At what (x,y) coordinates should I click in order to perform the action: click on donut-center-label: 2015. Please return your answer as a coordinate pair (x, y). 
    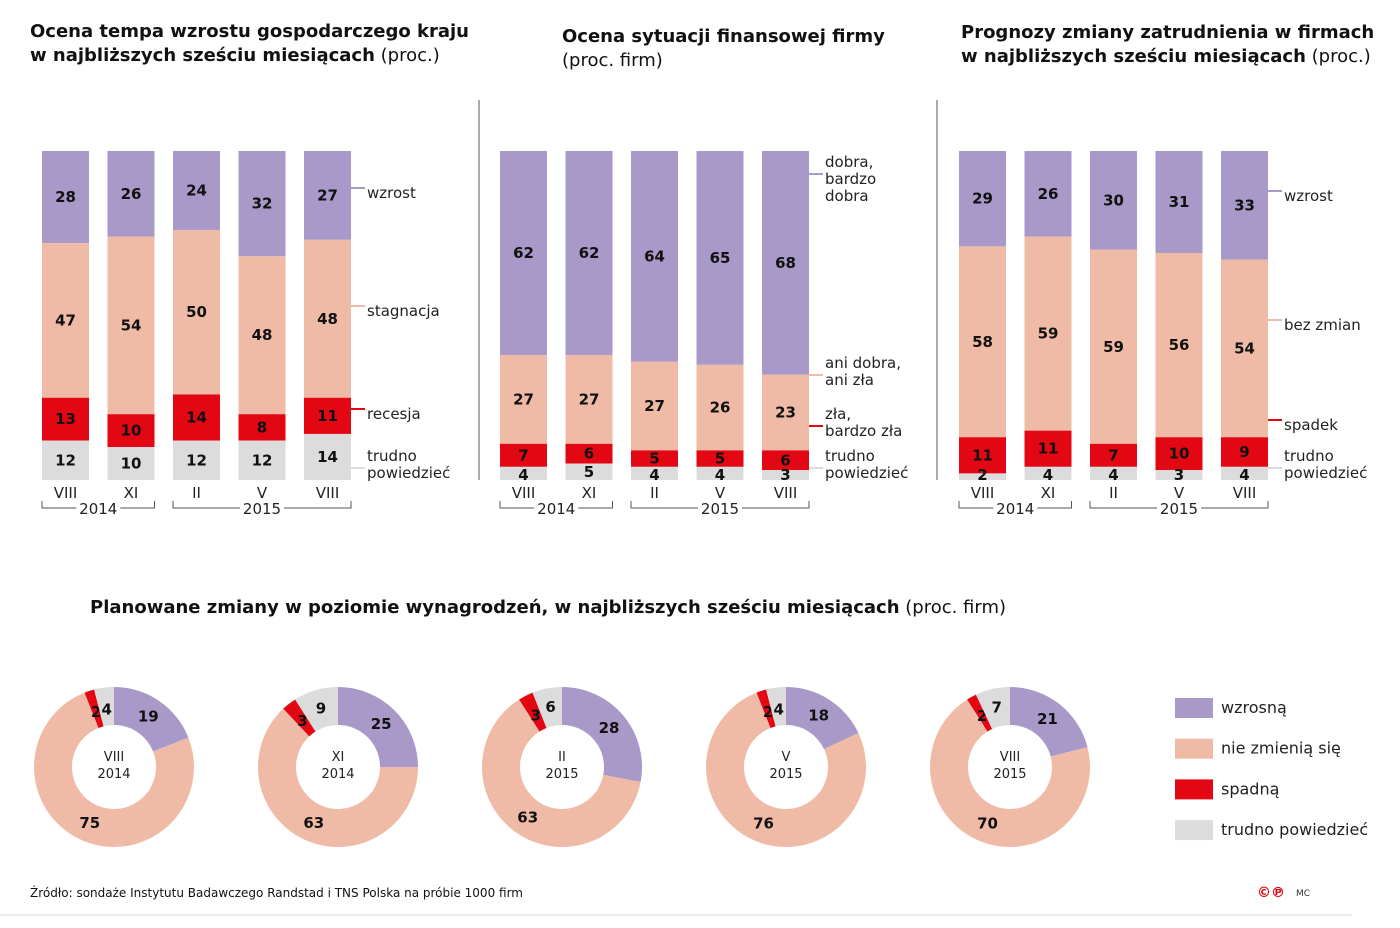
    Looking at the image, I should click on (1009, 774).